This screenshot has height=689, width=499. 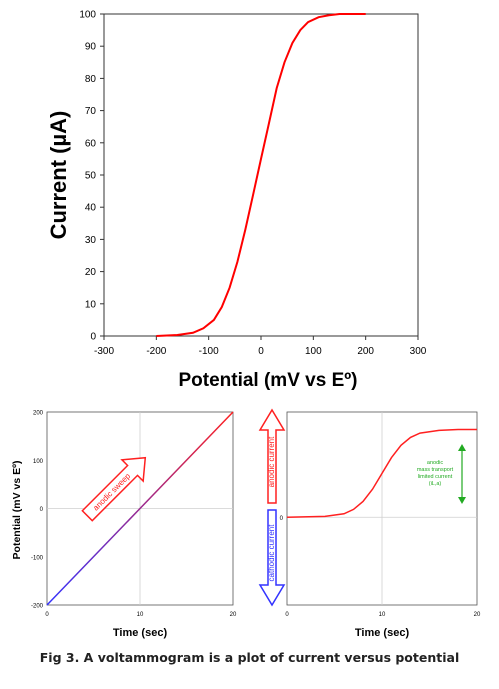 I want to click on c3-x-tick-label: 0, so click(x=287, y=615).